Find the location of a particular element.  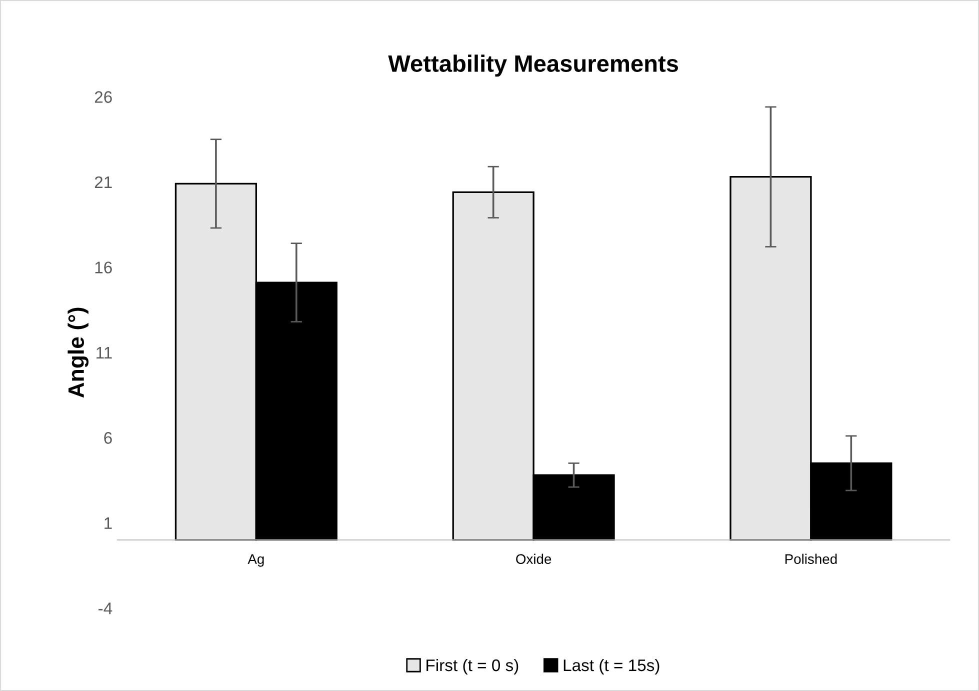

legend-label: Last (t = 15s) is located at coordinates (612, 666).